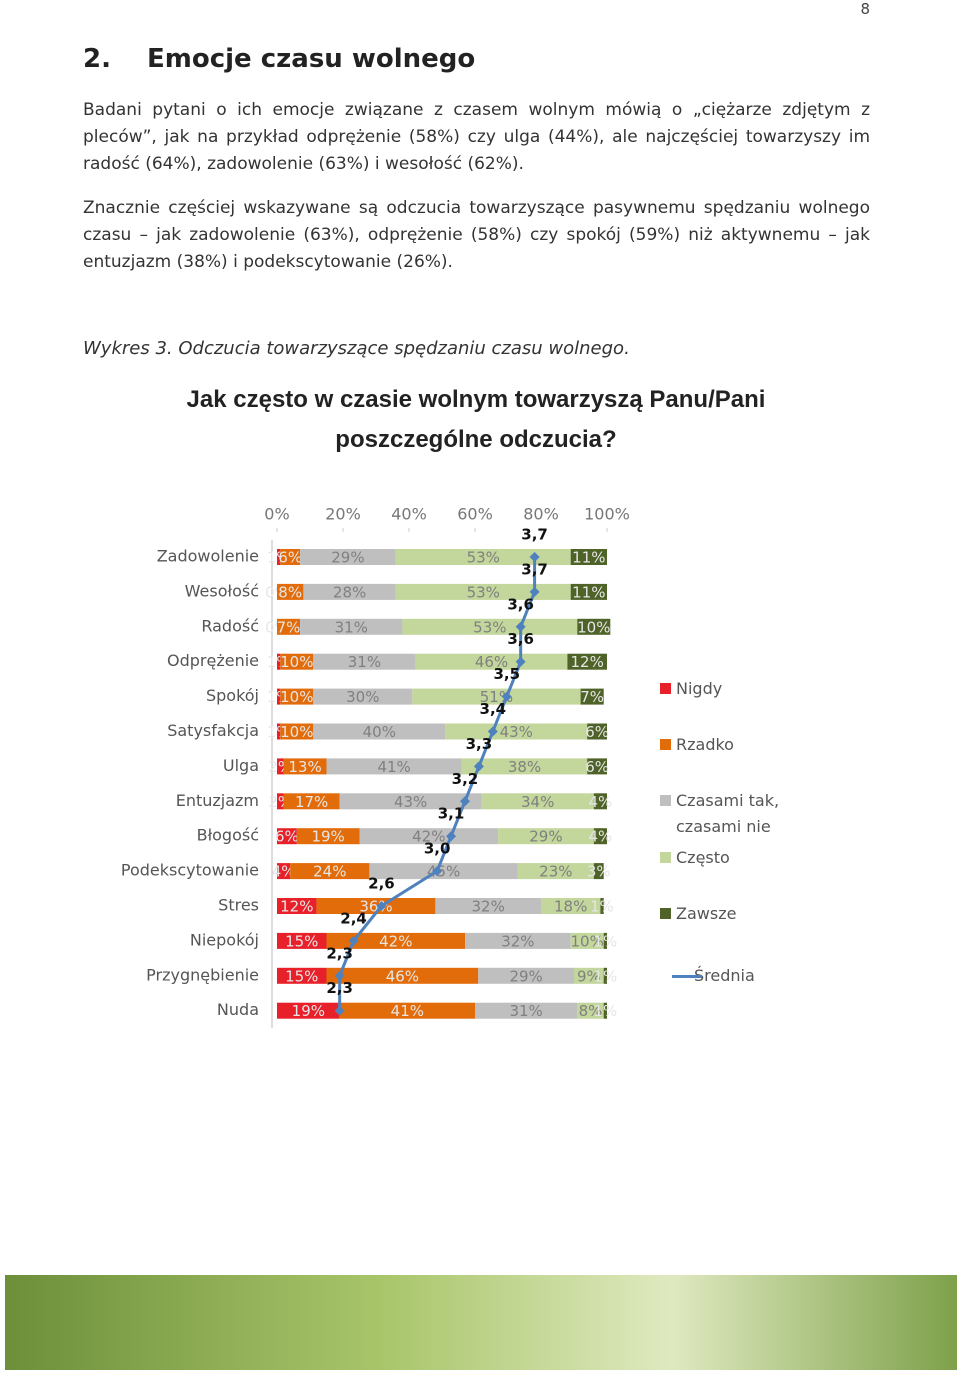 The height and width of the screenshot is (1373, 960). I want to click on data-label: 15%, so click(301, 941).